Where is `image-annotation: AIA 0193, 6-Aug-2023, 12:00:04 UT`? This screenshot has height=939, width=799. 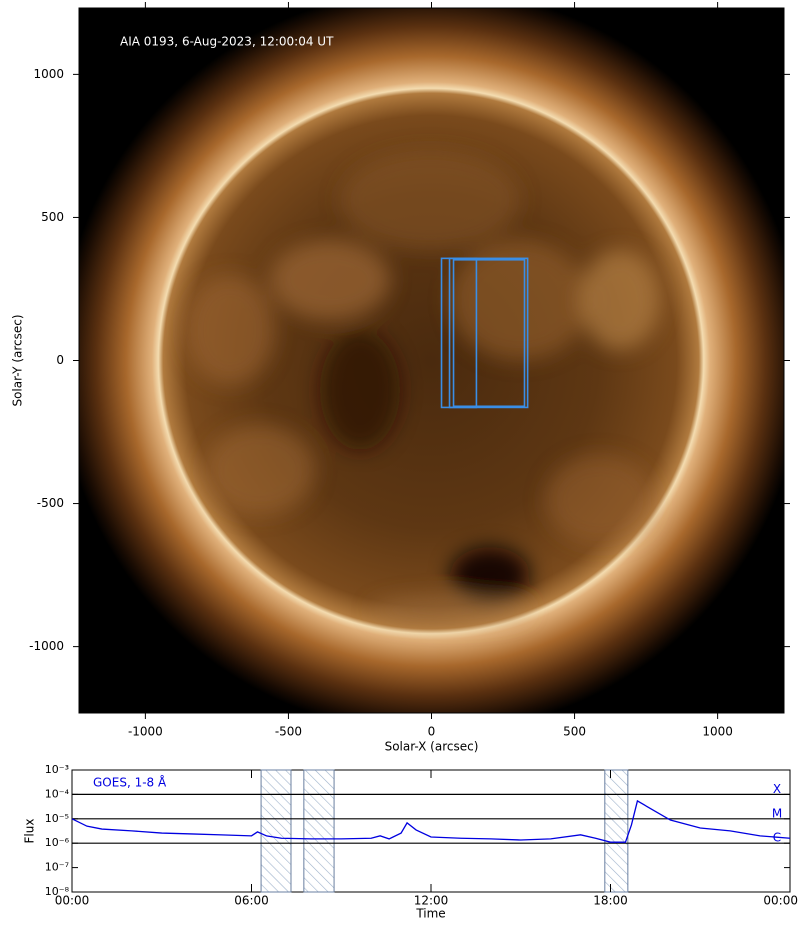 image-annotation: AIA 0193, 6-Aug-2023, 12:00:04 UT is located at coordinates (227, 42).